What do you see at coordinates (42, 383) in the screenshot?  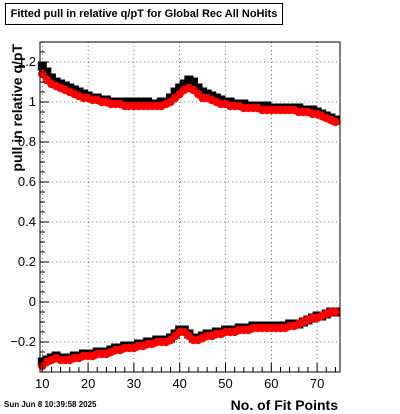 I see `x-tick-label: 10` at bounding box center [42, 383].